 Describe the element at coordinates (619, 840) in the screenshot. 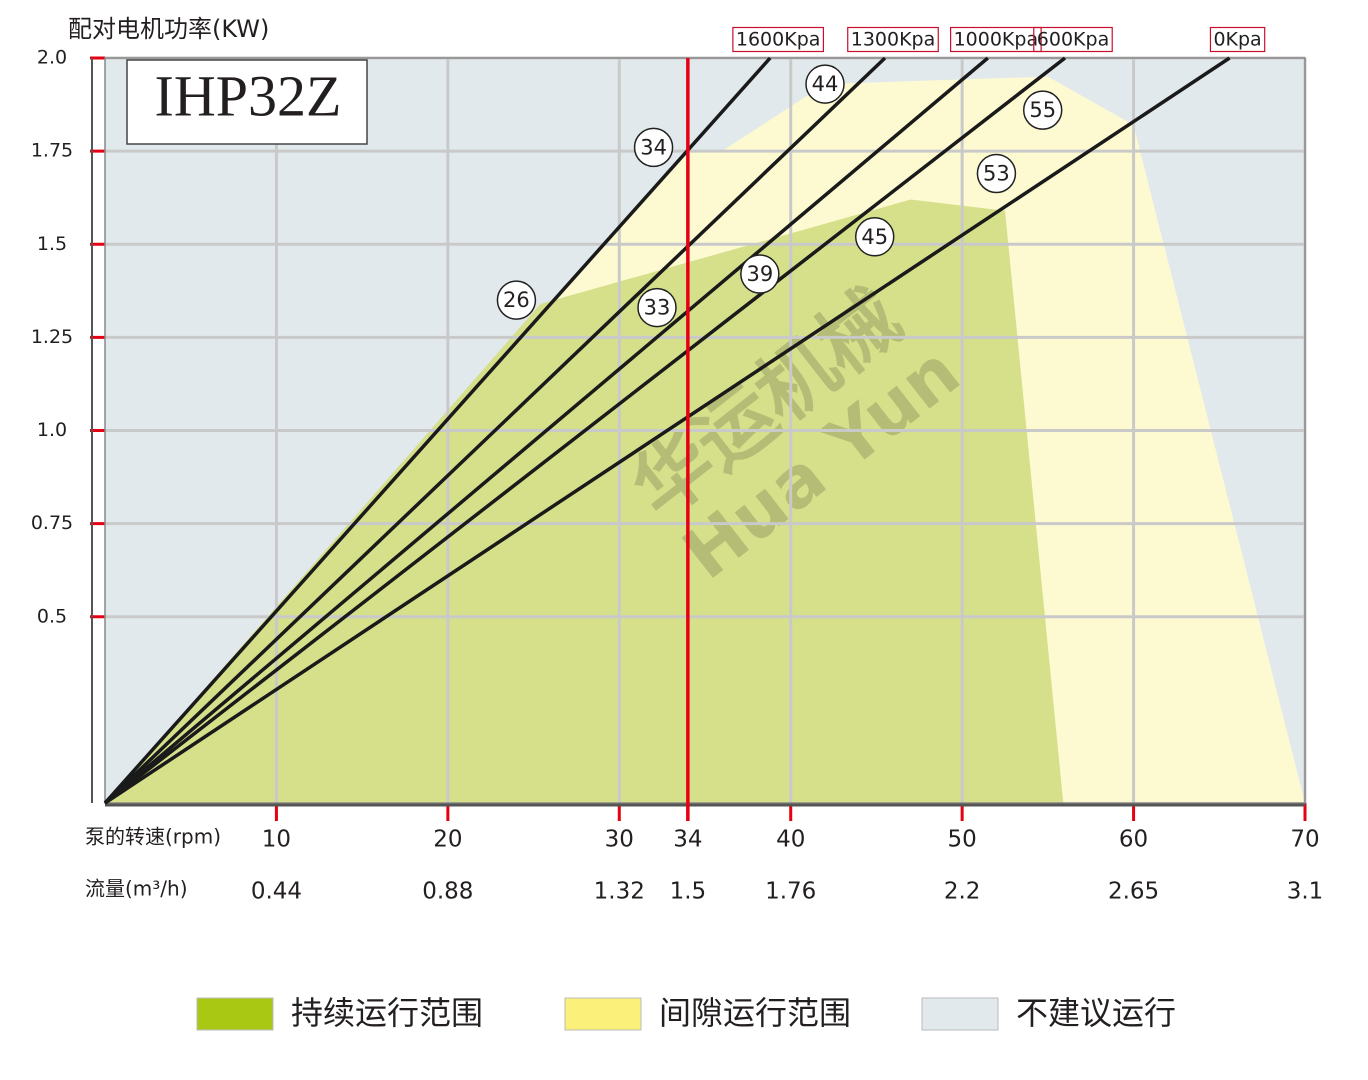

I see `x-tick-label: 30` at that location.